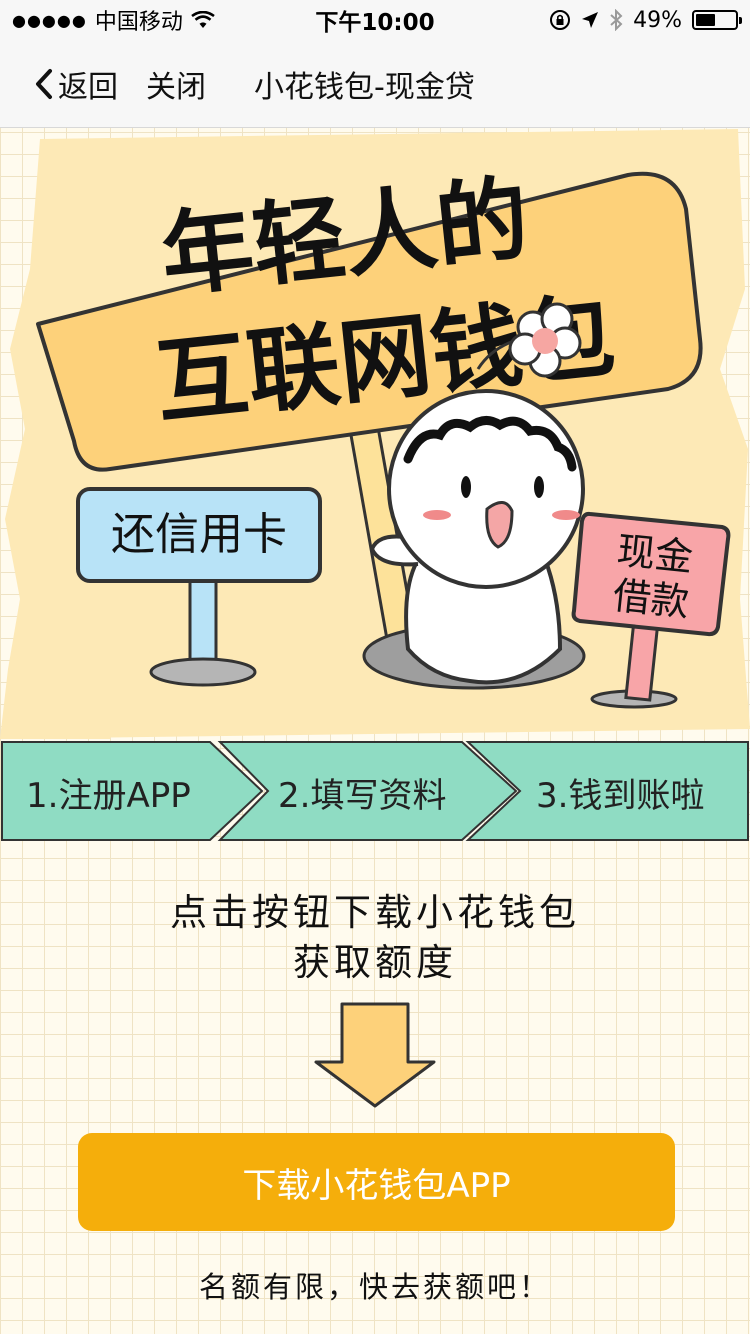  Describe the element at coordinates (474, 496) in the screenshot. I see `mascot` at that location.